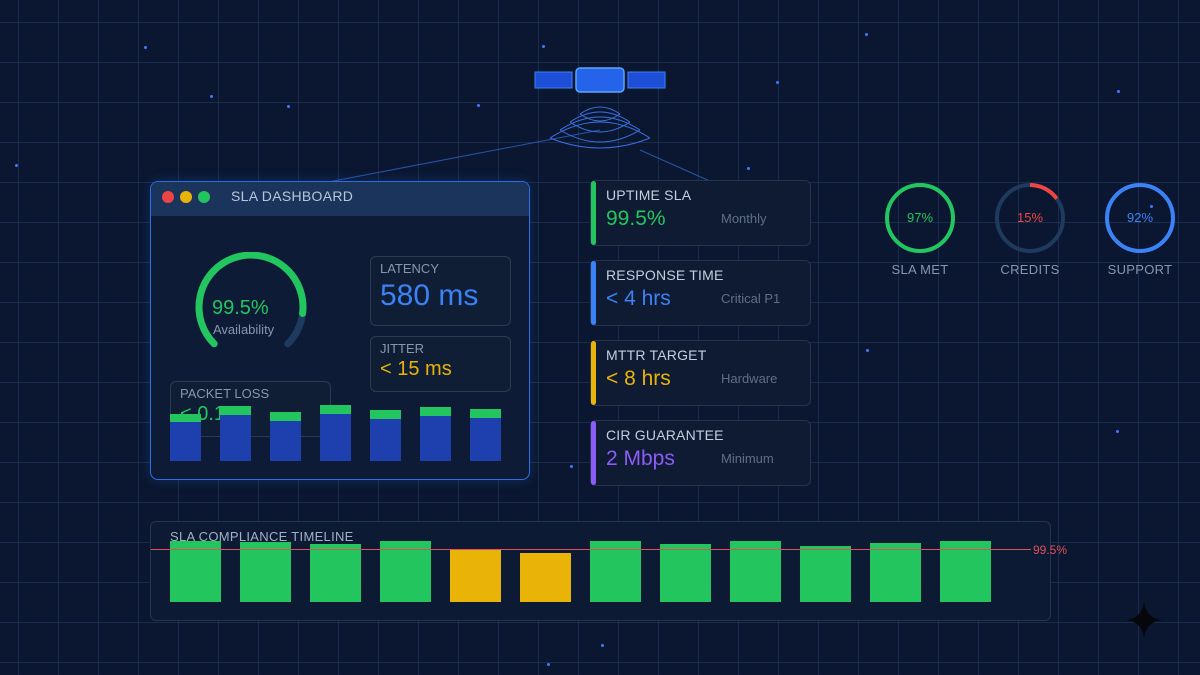 The height and width of the screenshot is (675, 1200). I want to click on maximize-window-button, so click(204, 197).